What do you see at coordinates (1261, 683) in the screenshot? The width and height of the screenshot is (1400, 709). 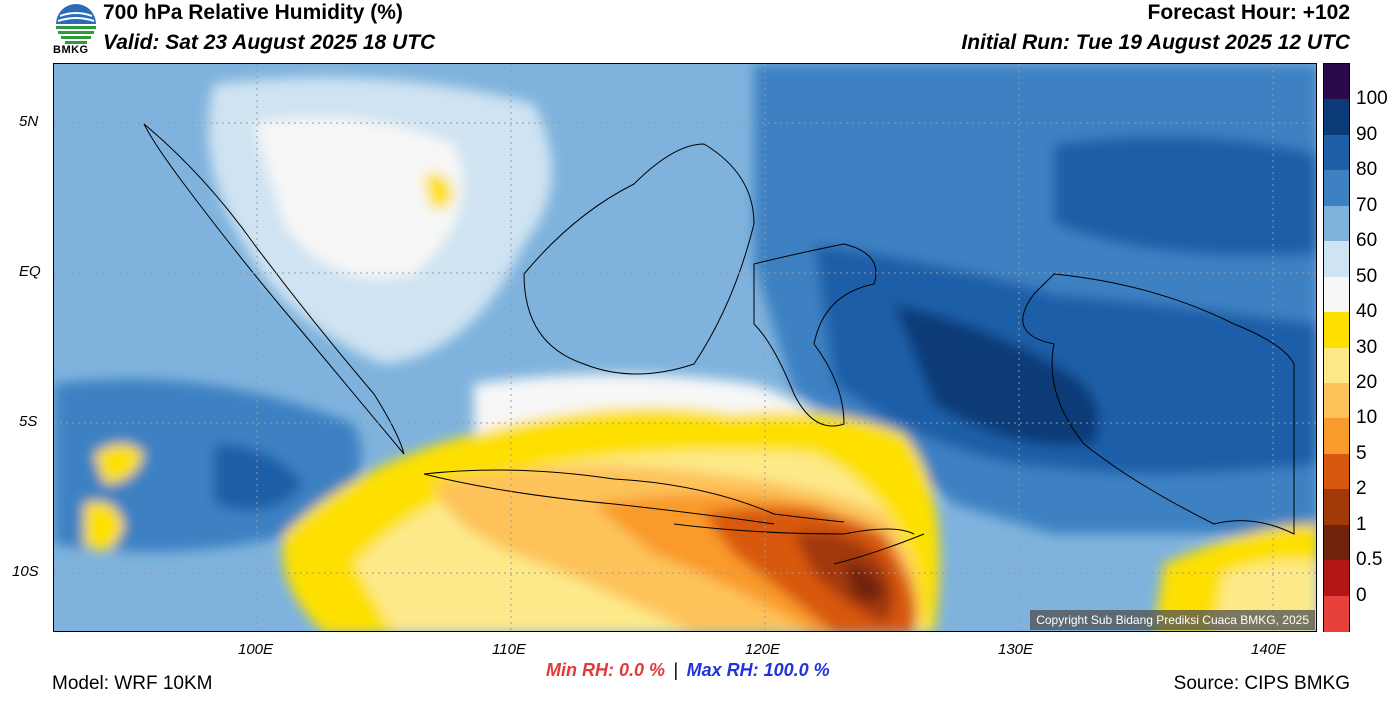 I see `source-label: Source: CIPS BMKG` at bounding box center [1261, 683].